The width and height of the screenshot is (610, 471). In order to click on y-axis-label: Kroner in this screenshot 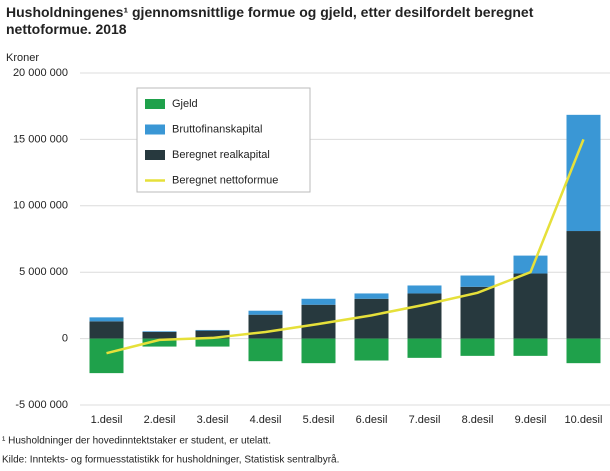, I will do `click(22, 58)`.